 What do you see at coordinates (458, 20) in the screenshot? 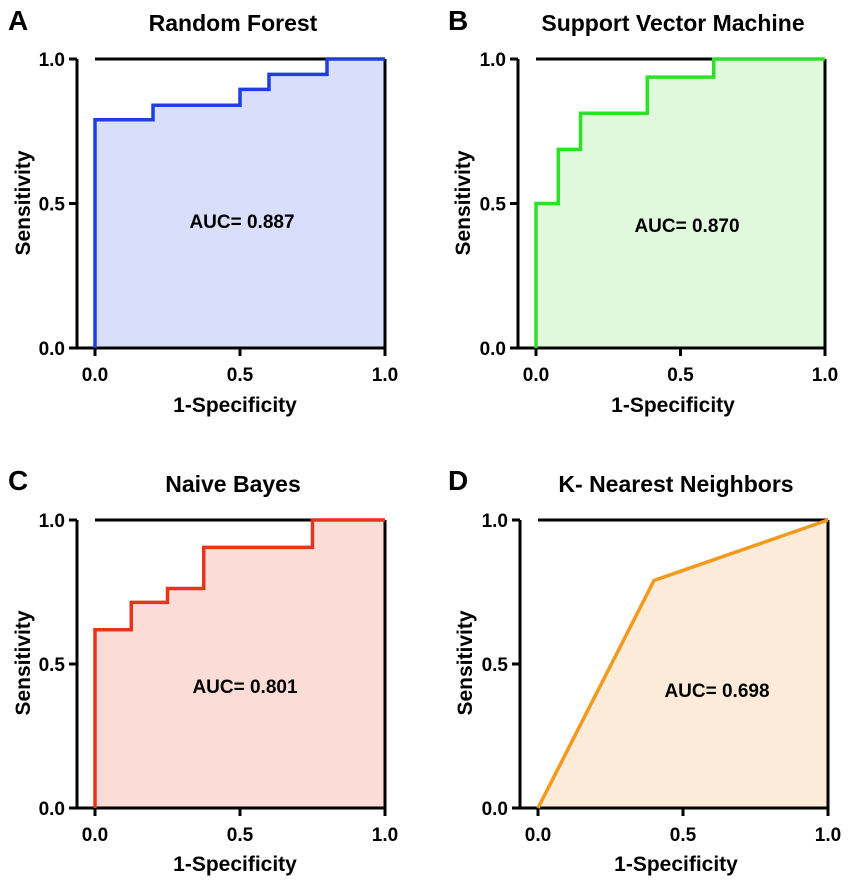
I see `panel-letter: B` at bounding box center [458, 20].